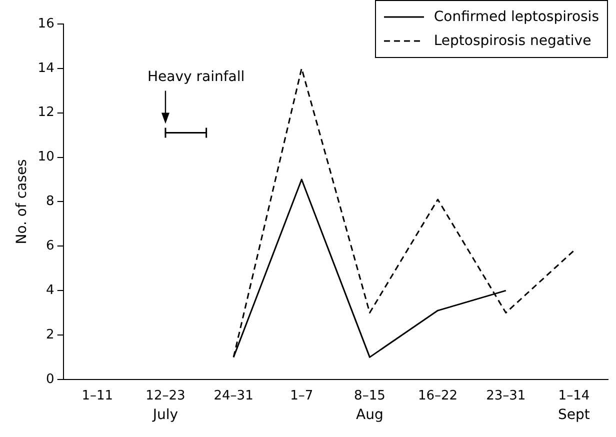  I want to click on x-tick-label: 24–31, so click(234, 396).